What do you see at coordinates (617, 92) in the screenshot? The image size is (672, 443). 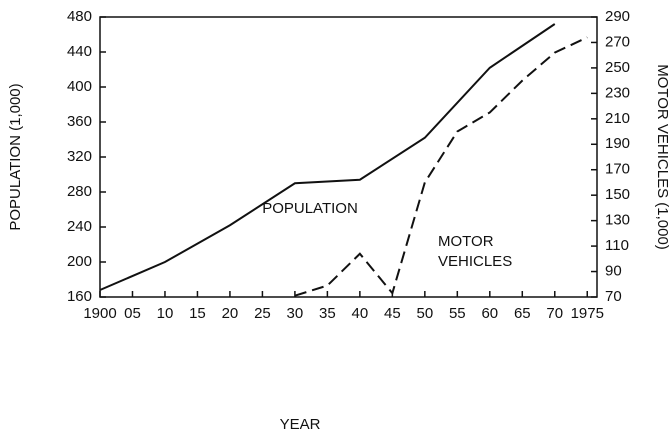 I see `y2-tick-label: 230` at bounding box center [617, 92].